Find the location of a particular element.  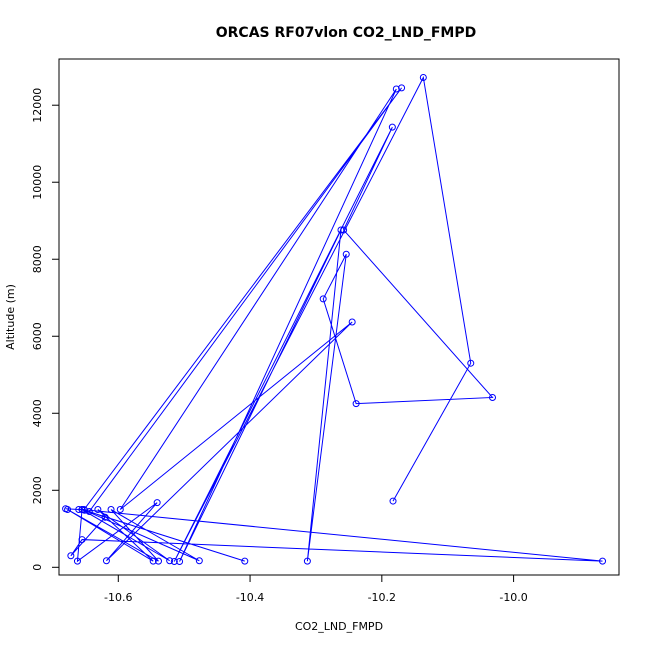

x-axis-label: CO2_LND_FMPD is located at coordinates (339, 626).